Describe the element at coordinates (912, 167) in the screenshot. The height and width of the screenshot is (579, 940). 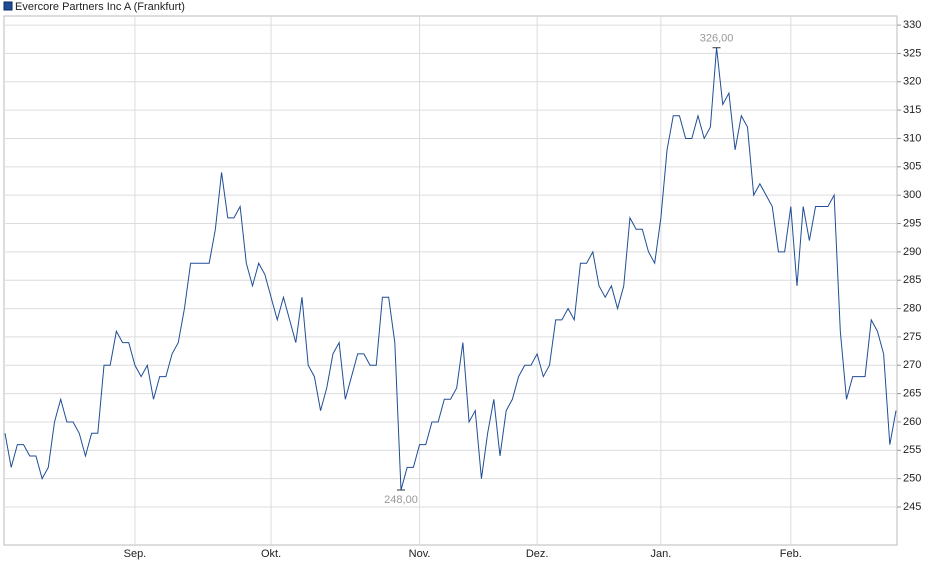
I see `y-tick-label: 305` at that location.